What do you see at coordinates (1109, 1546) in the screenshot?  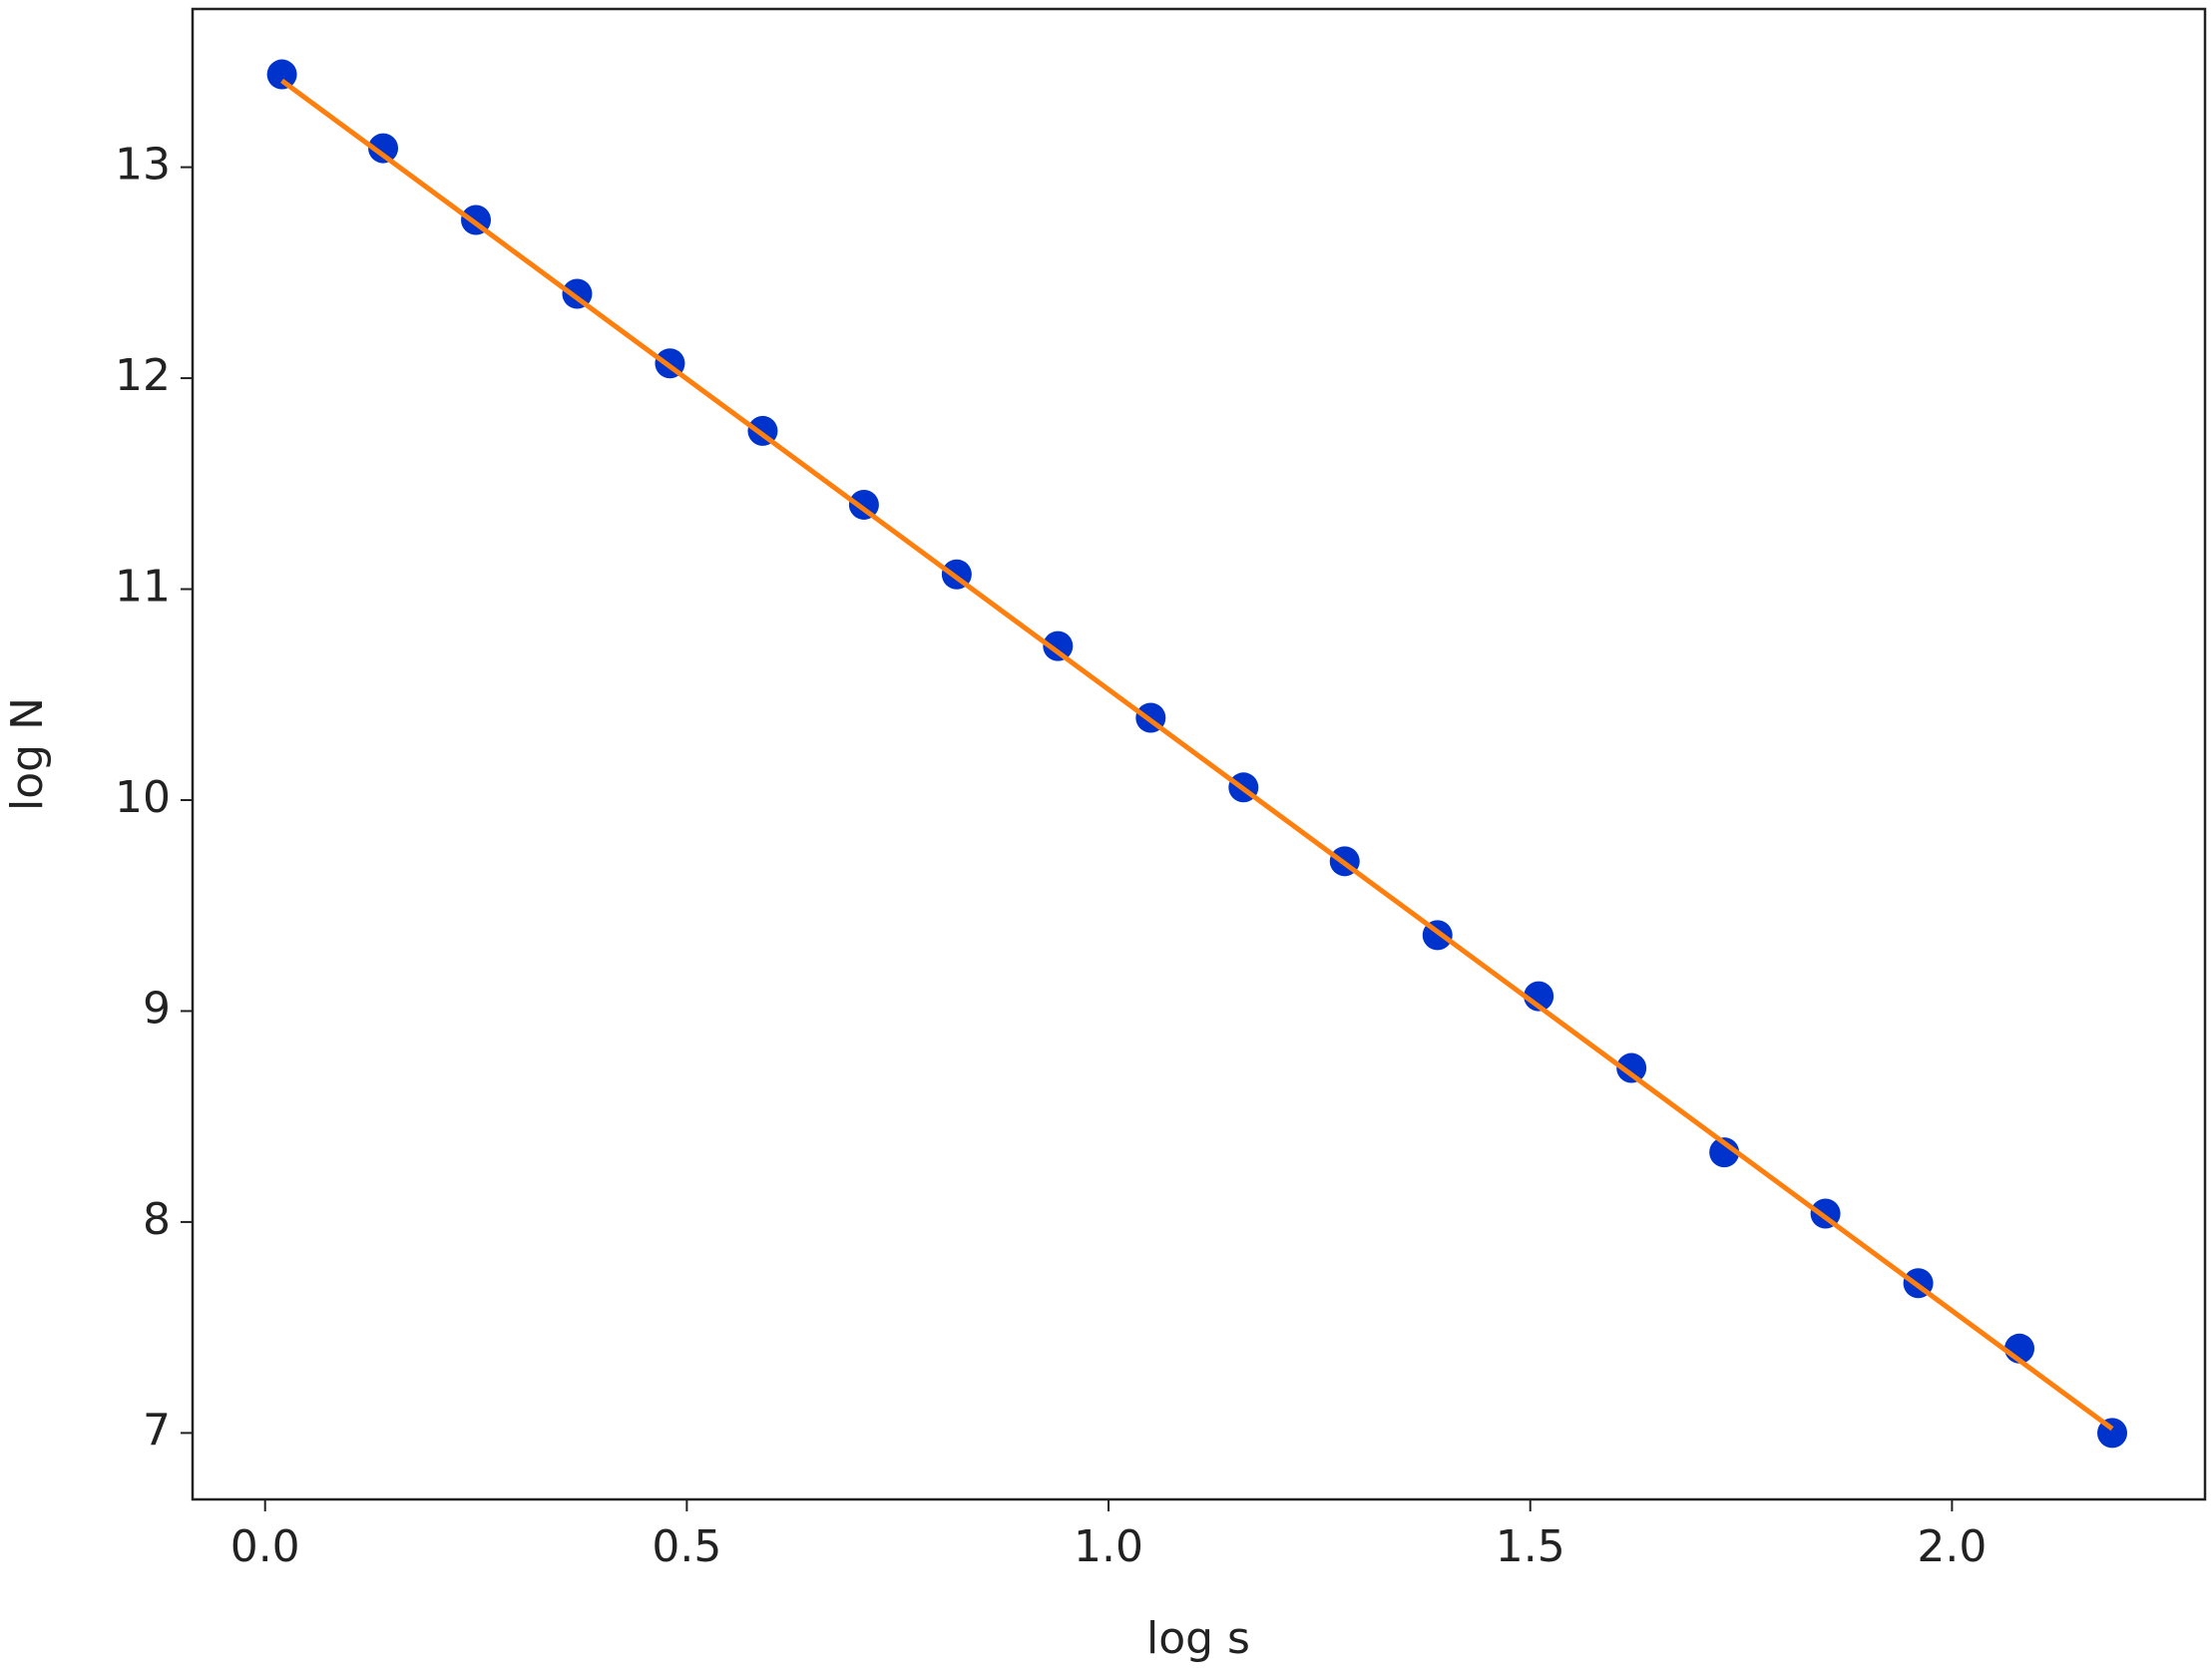 I see `x-tick-label: 1.0` at bounding box center [1109, 1546].